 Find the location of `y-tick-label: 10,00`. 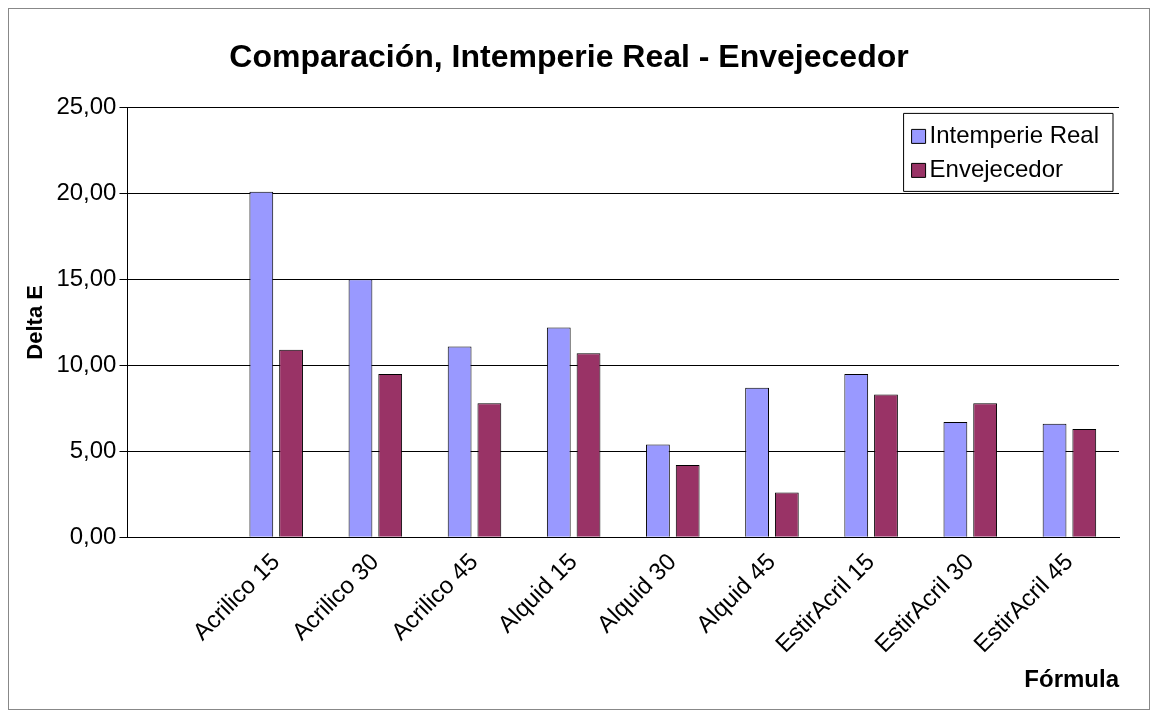

y-tick-label: 10,00 is located at coordinates (86, 363).